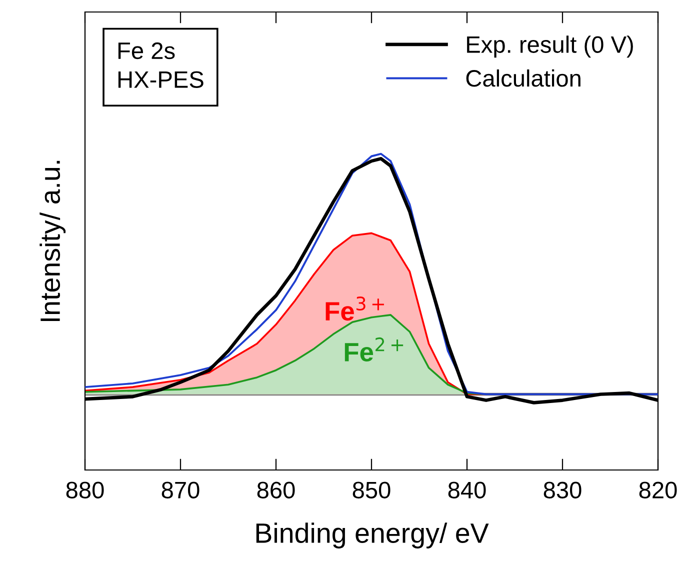 The image size is (689, 583). What do you see at coordinates (374, 349) in the screenshot?
I see `series-label: Fe$^{2+}$` at bounding box center [374, 349].